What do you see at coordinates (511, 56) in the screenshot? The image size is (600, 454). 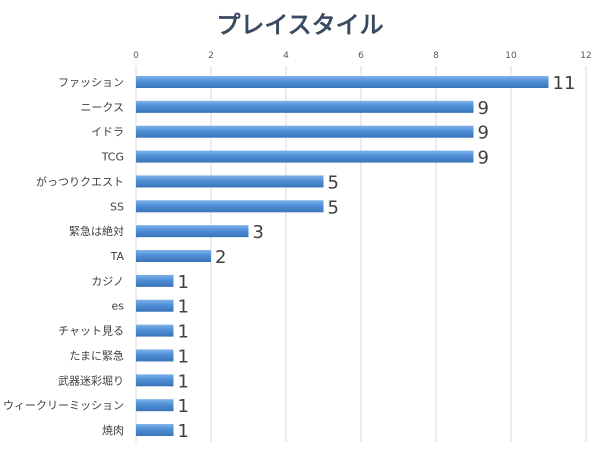 I see `x-tick-label: 10` at bounding box center [511, 56].